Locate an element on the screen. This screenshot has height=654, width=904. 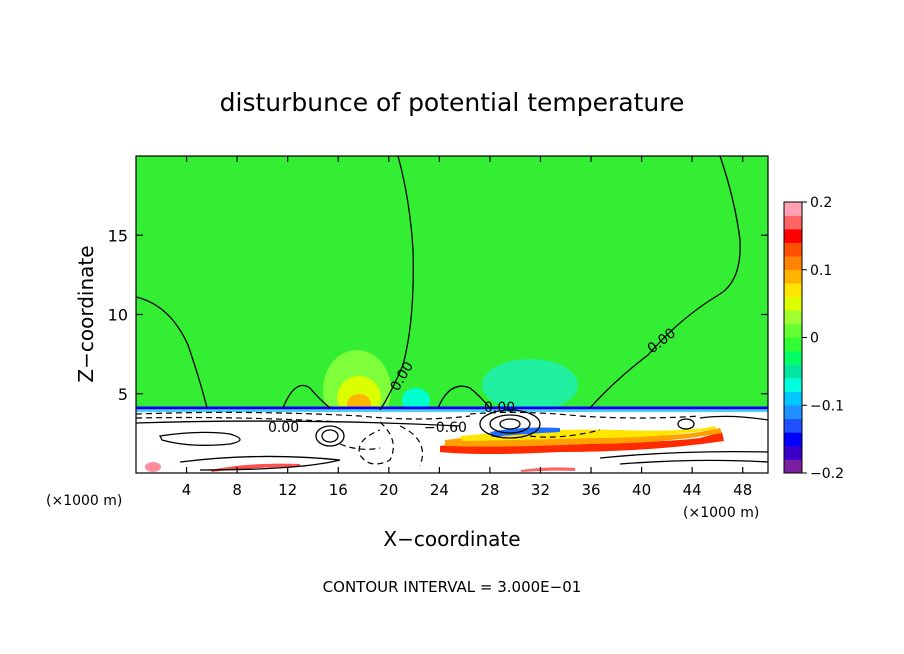
x-tick-label: 36 is located at coordinates (590, 490).